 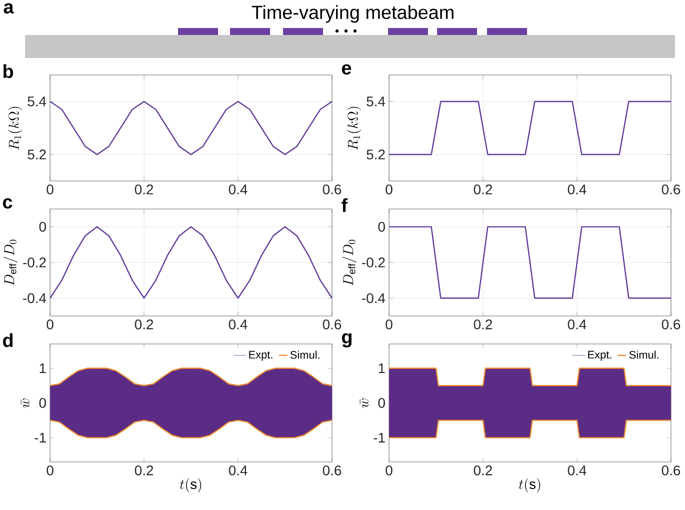 What do you see at coordinates (9, 8) in the screenshot?
I see `text: a` at bounding box center [9, 8].